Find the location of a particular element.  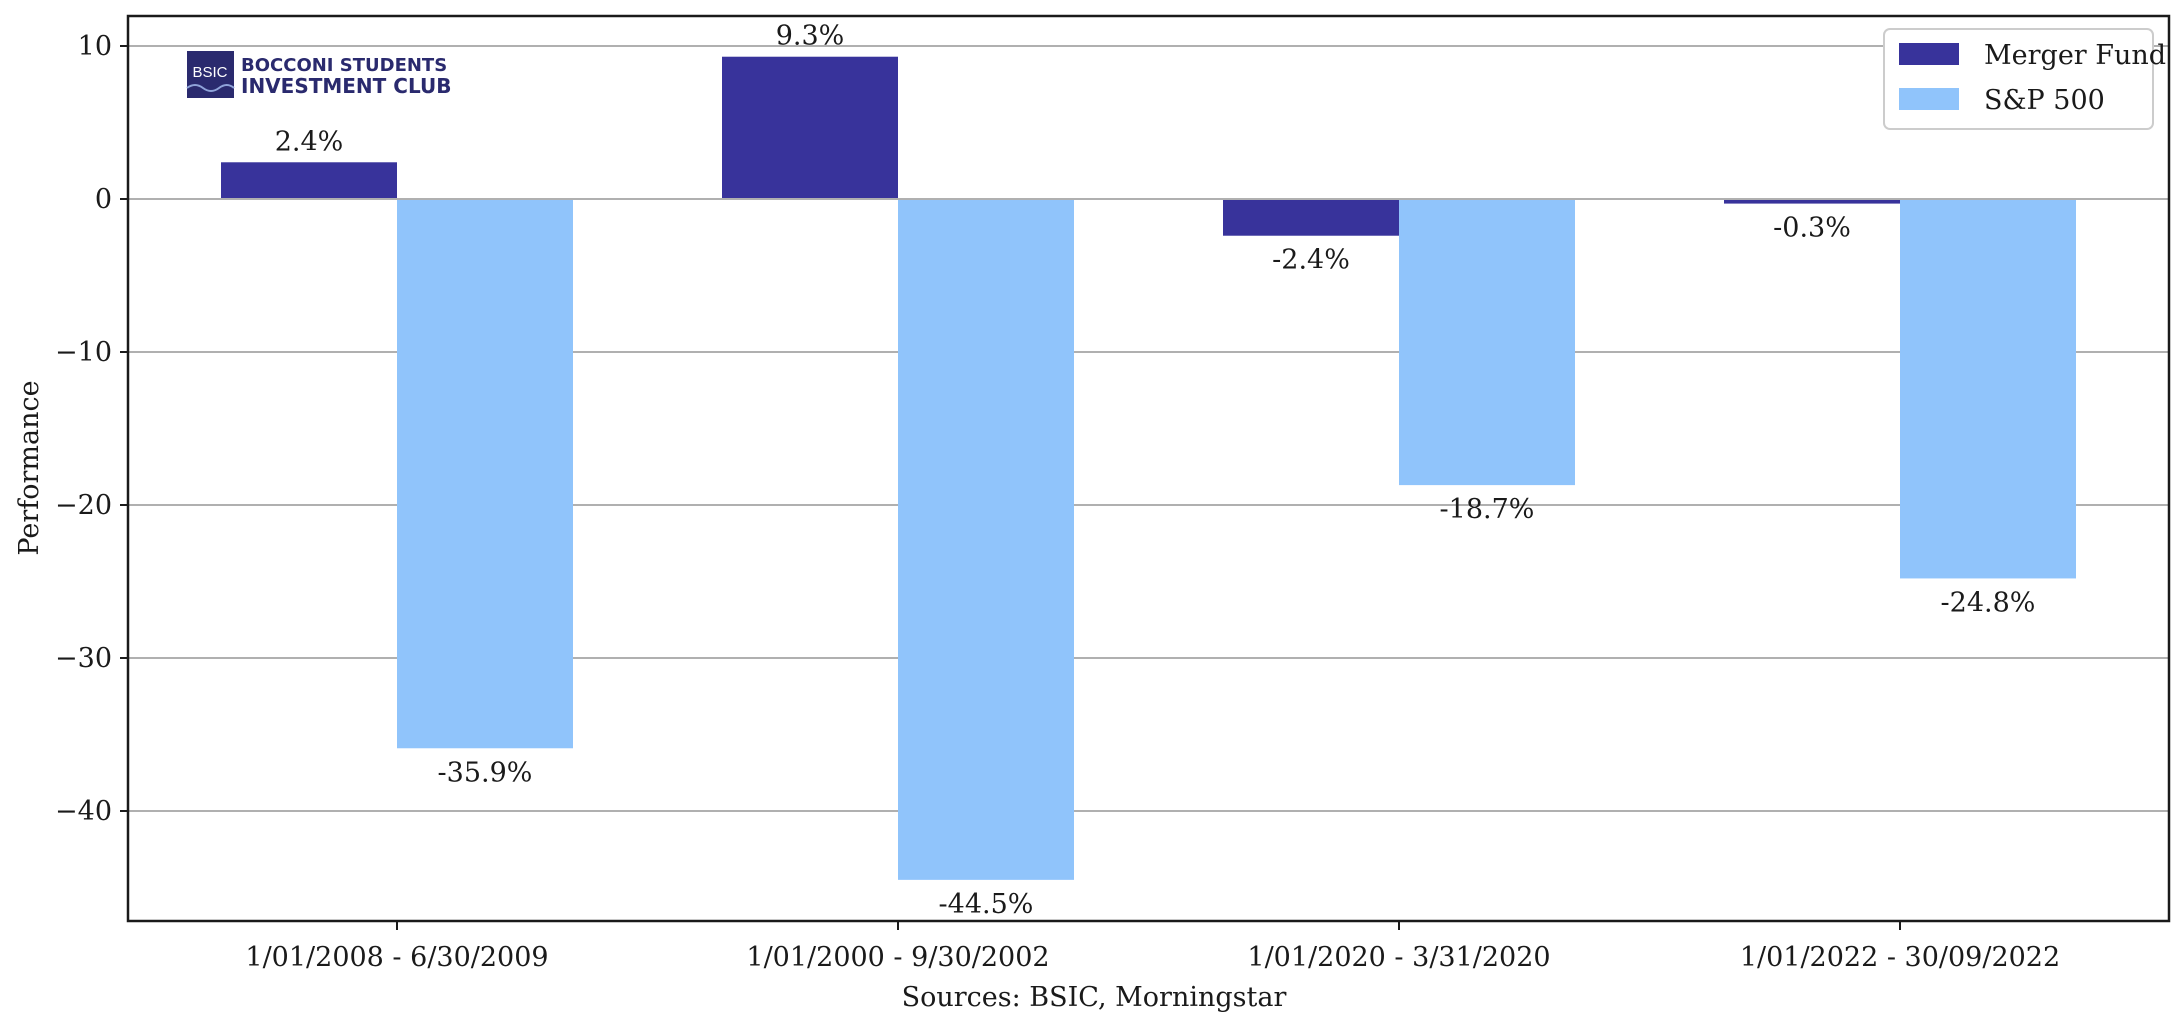

y-tick-label: −10 is located at coordinates (83, 352).